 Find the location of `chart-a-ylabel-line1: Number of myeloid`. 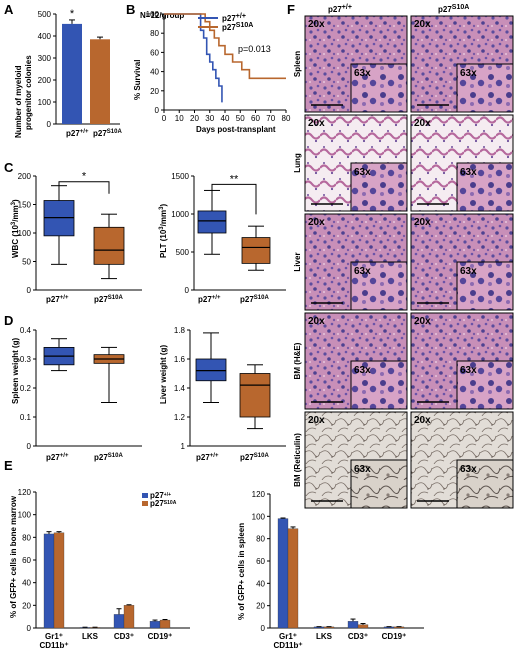

chart-a-ylabel-line1: Number of myeloid is located at coordinates (18, 101).